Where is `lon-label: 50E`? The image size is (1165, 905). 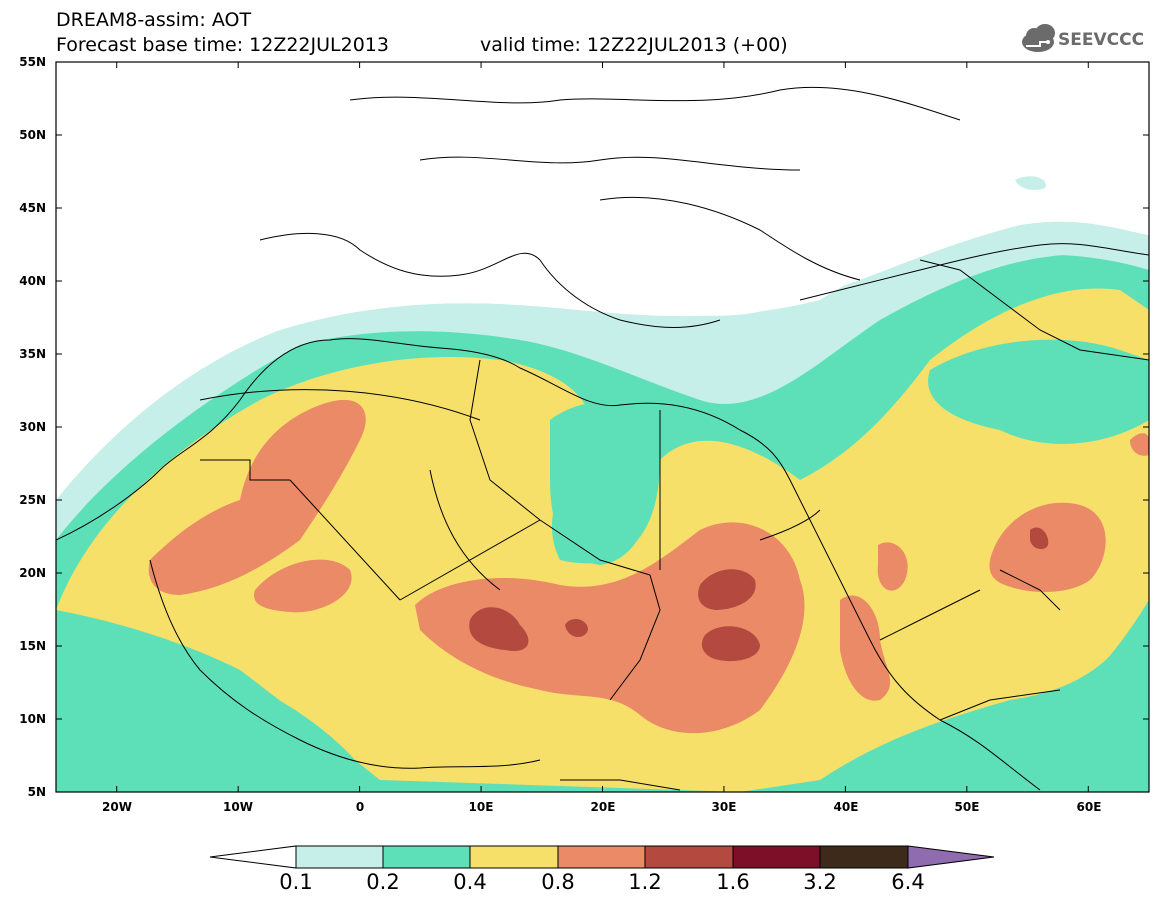
lon-label: 50E is located at coordinates (967, 807).